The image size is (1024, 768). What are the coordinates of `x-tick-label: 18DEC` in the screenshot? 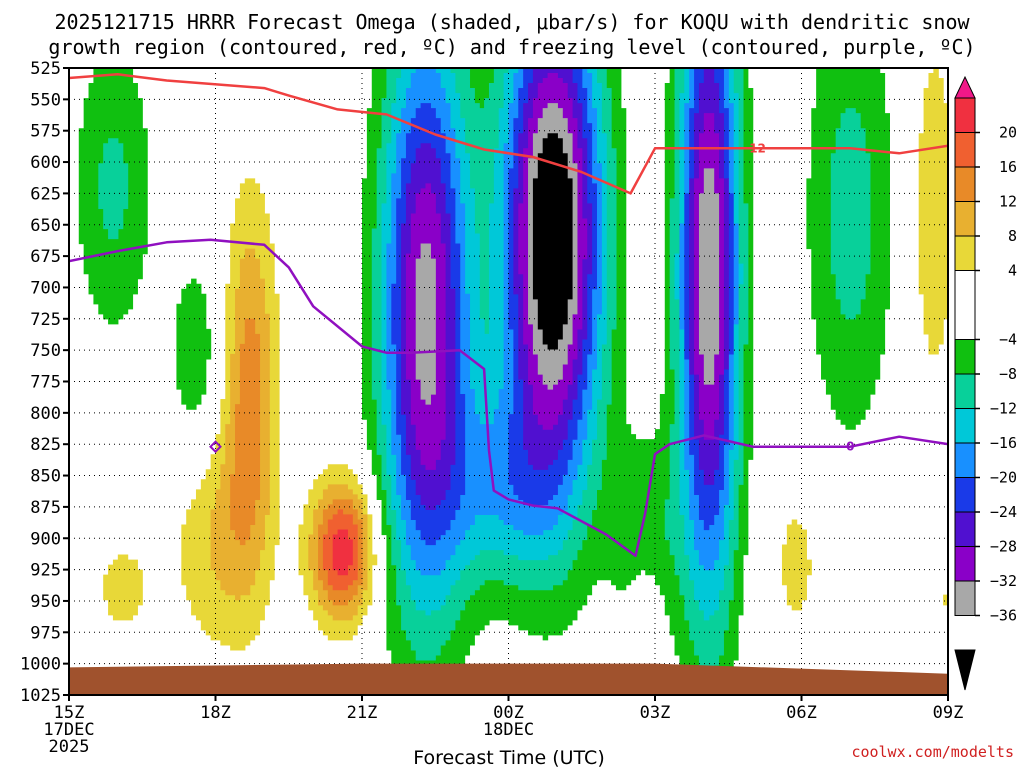 It's located at (508, 730).